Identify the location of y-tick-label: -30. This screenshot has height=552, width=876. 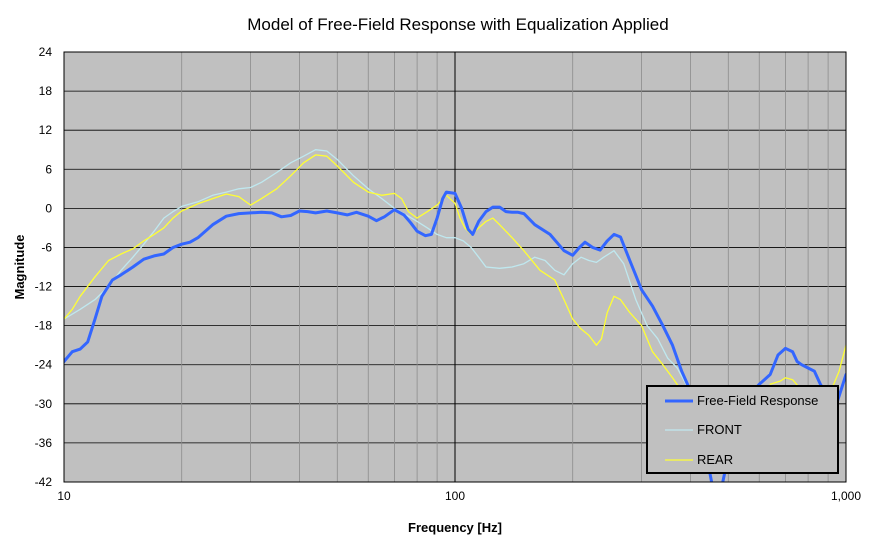
(44, 404).